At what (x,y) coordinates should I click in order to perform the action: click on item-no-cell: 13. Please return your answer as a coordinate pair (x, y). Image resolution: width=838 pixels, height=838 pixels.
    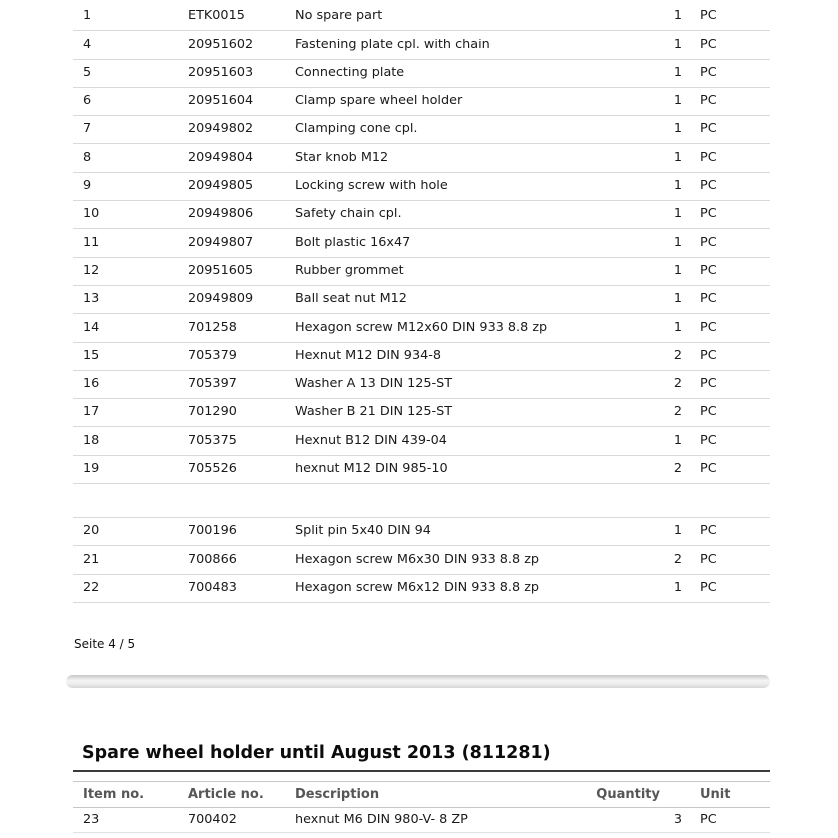
    Looking at the image, I should click on (91, 299).